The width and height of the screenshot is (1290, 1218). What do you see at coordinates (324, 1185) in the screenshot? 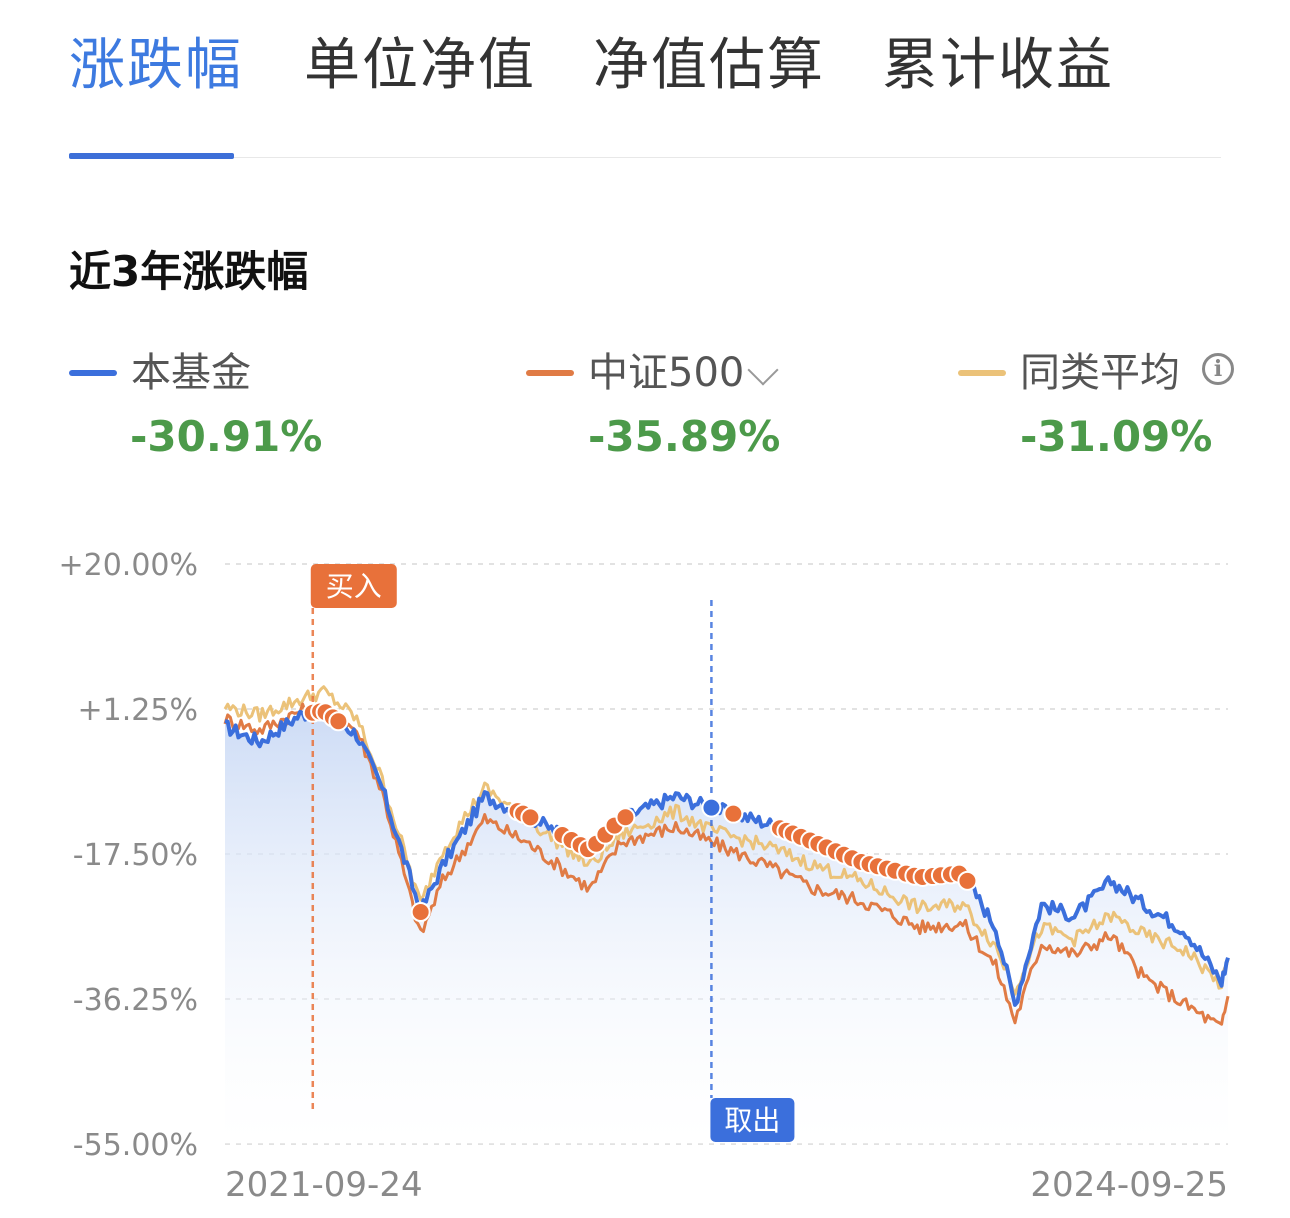
I see `x-tick-label-start: 2021-09-24` at bounding box center [324, 1185].